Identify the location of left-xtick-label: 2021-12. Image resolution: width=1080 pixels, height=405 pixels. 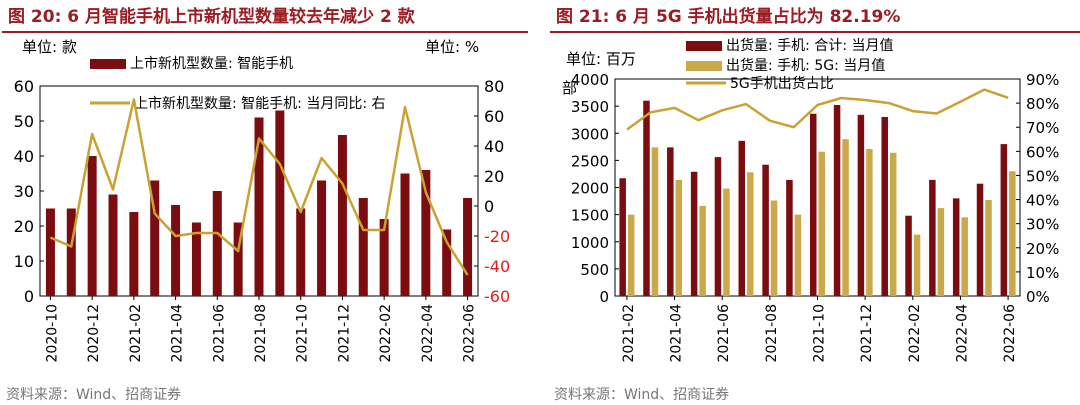
(344, 333).